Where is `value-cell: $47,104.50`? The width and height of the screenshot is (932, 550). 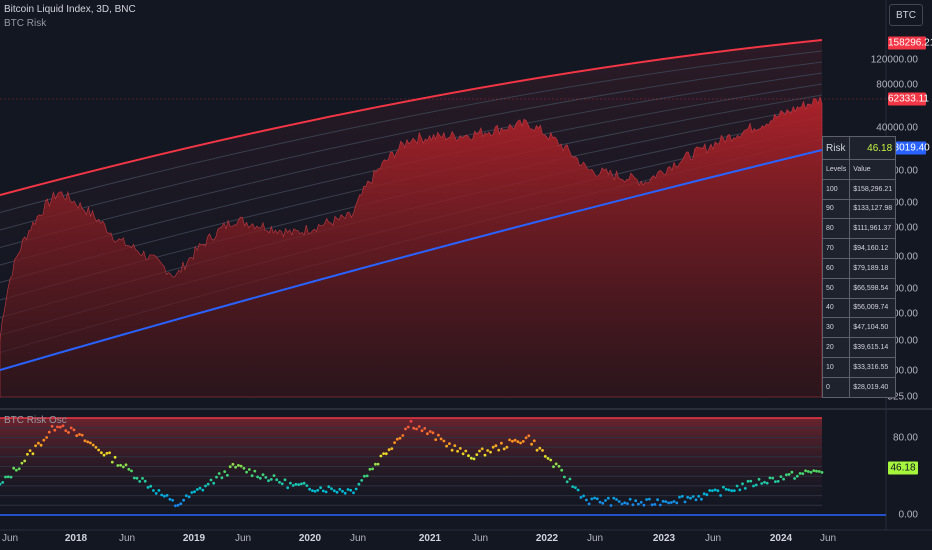 value-cell: $47,104.50 is located at coordinates (873, 328).